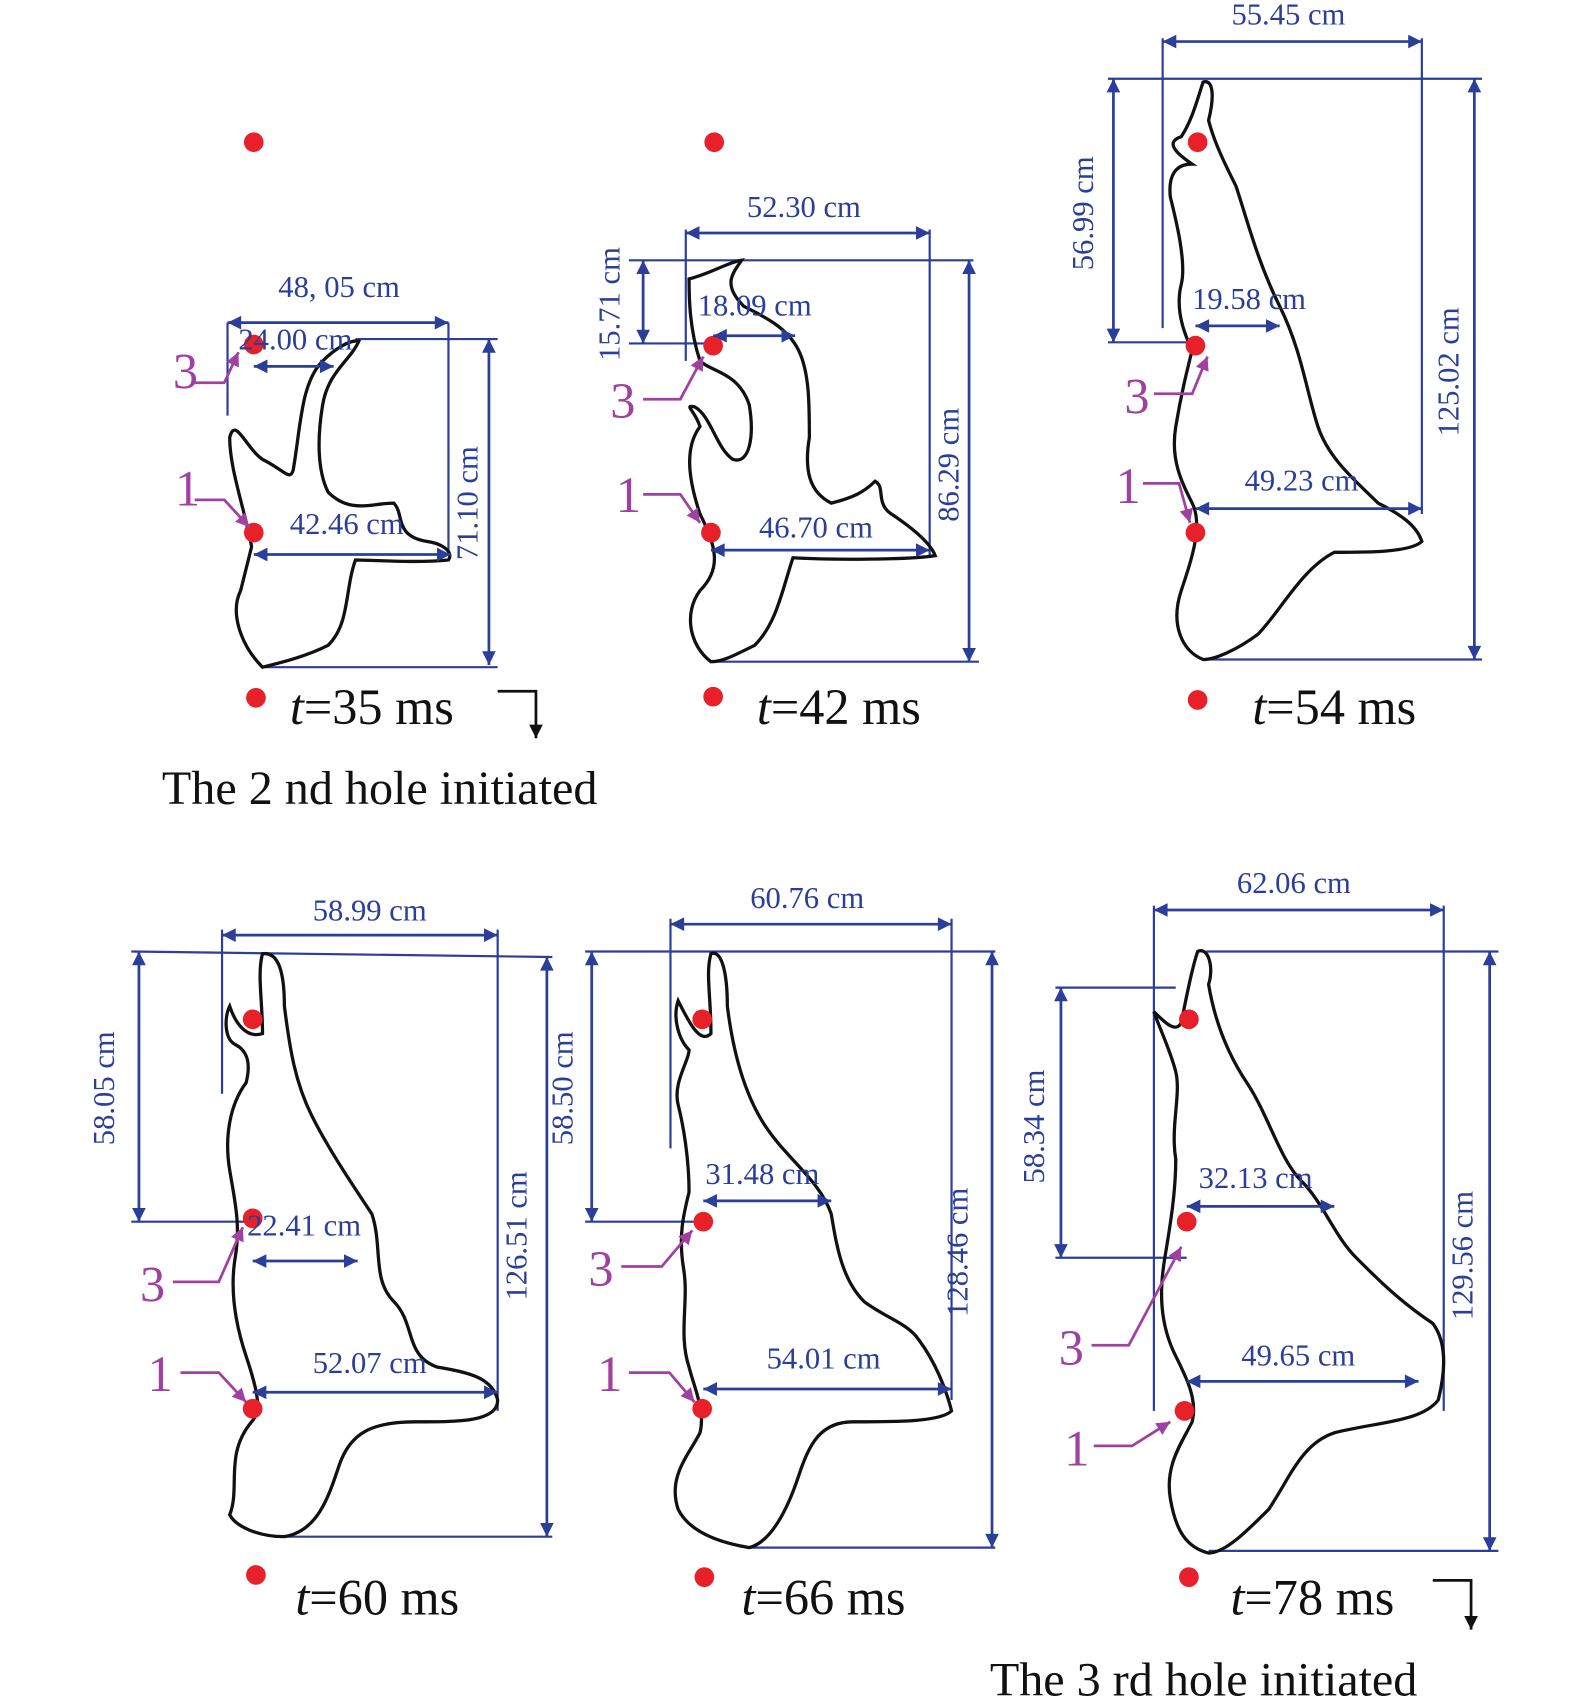 This screenshot has height=1704, width=1575. I want to click on note: The 2 nd hole initiated, so click(380, 788).